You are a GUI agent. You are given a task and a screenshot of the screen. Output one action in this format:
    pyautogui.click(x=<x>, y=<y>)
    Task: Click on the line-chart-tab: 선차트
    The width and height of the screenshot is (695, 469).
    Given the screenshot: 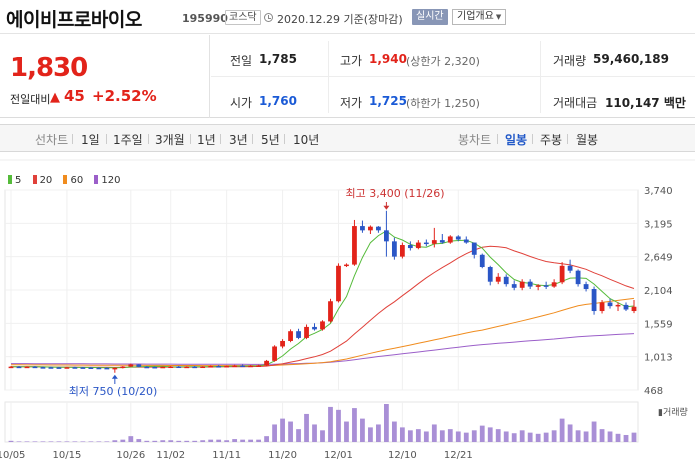 What is the action you would take?
    pyautogui.click(x=52, y=140)
    